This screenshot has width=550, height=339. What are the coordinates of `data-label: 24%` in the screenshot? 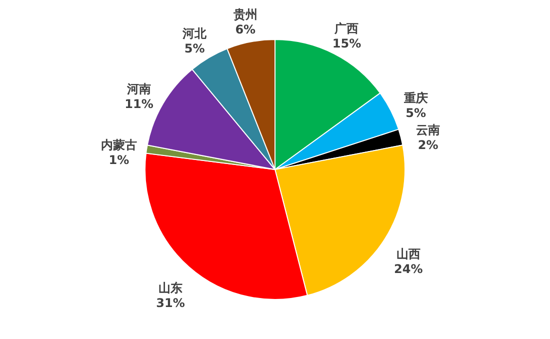 It's located at (408, 269).